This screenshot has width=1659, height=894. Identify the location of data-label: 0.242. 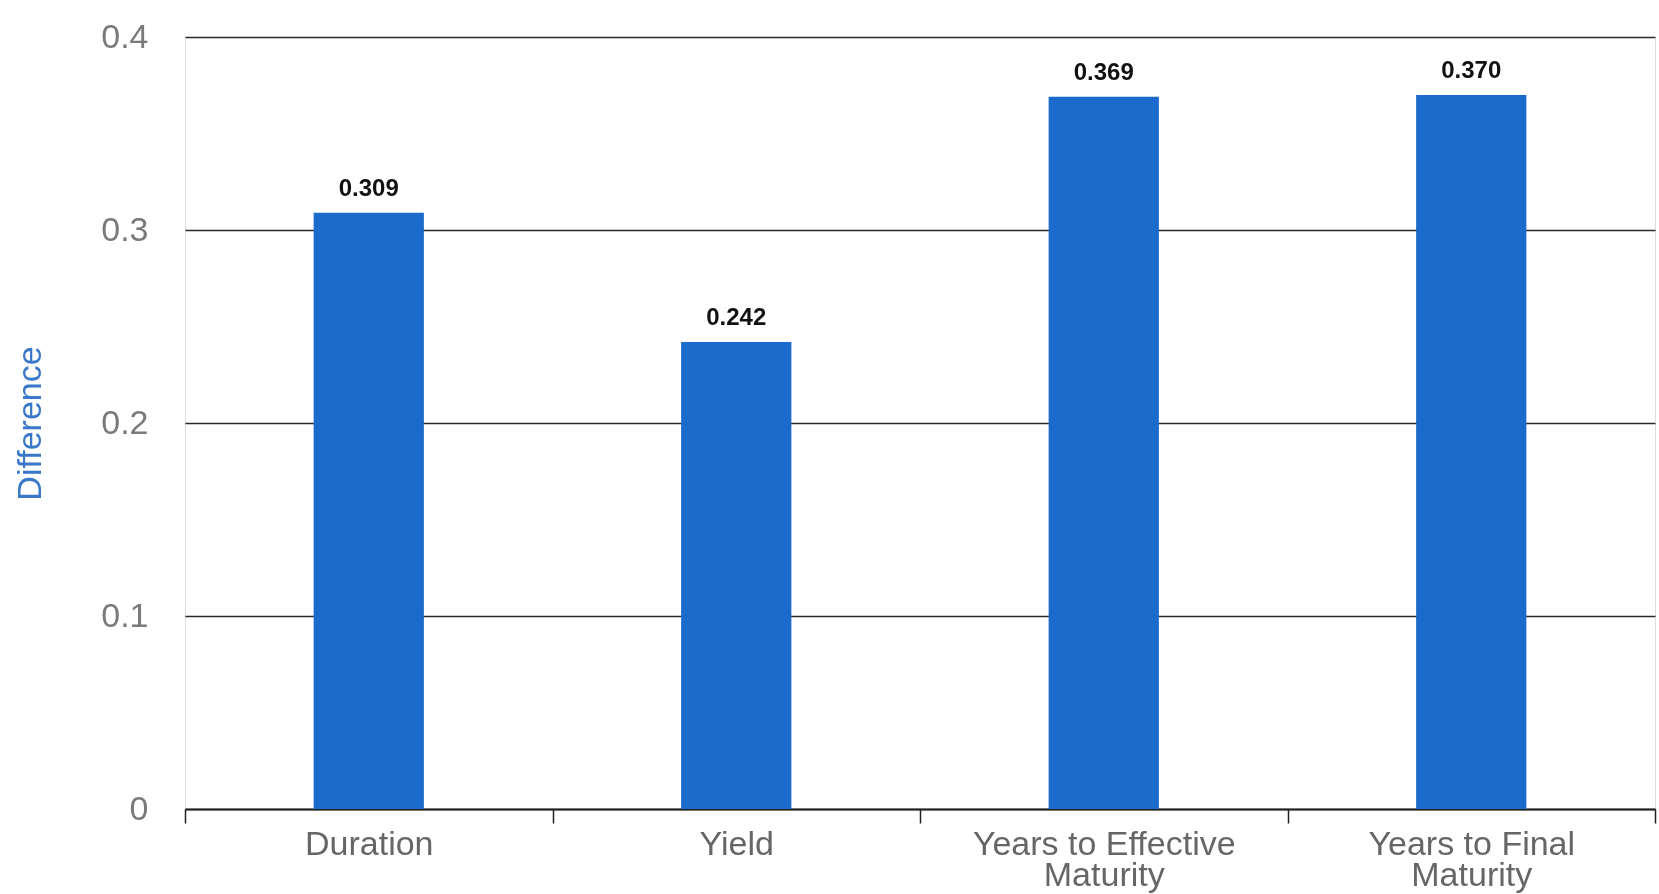
(736, 316).